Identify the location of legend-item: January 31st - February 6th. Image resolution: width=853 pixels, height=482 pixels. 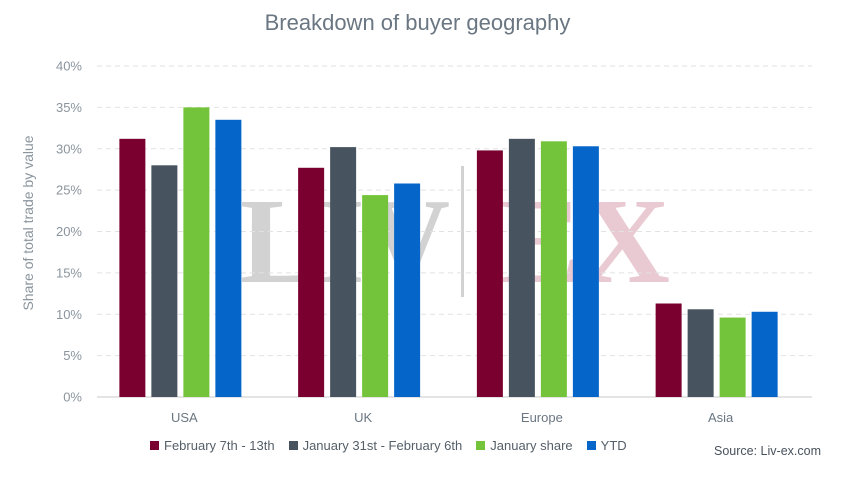
(375, 445).